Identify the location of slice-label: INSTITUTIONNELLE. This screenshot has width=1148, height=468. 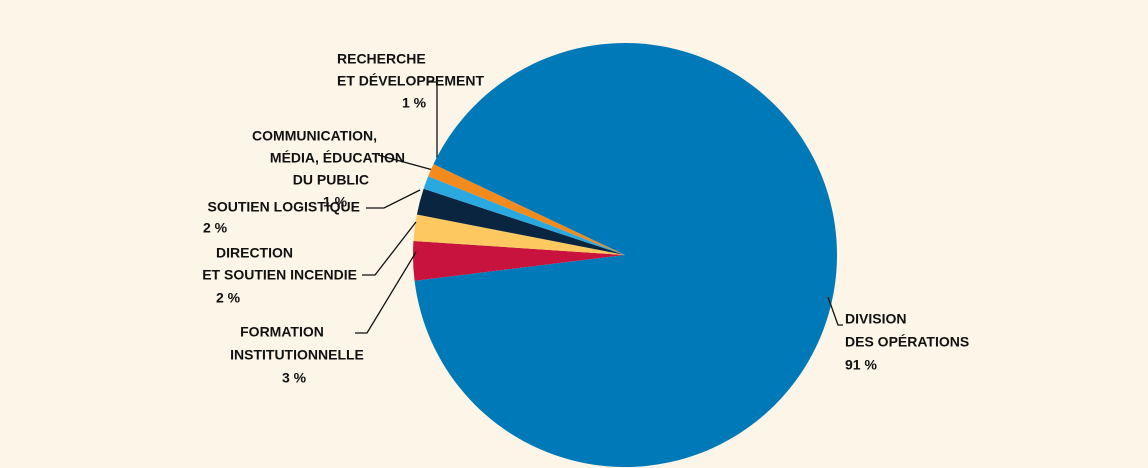
(297, 355).